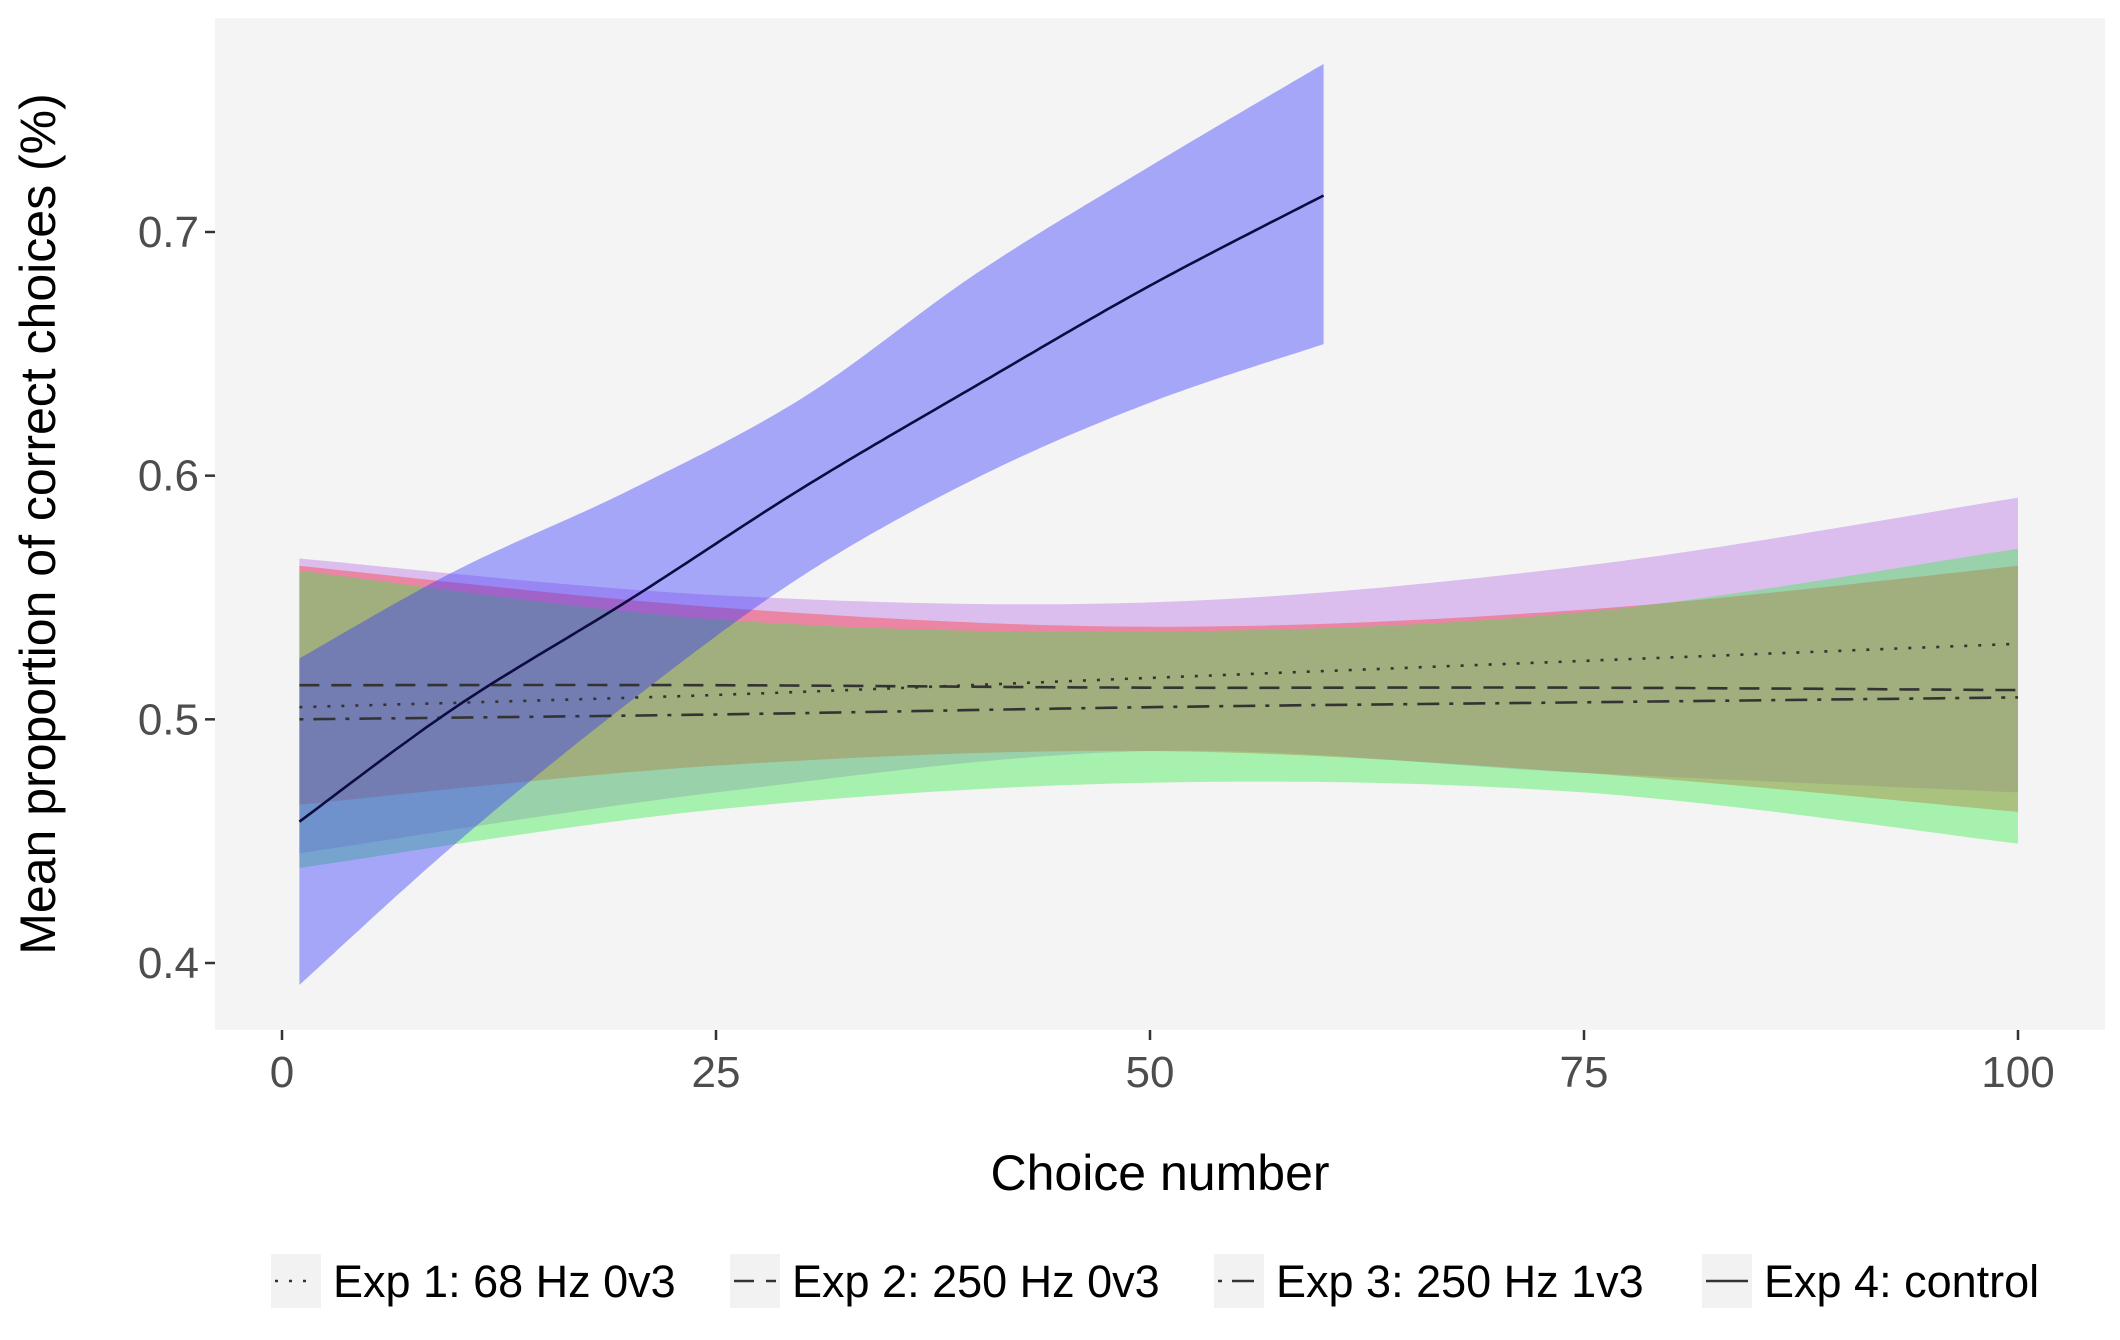 The image size is (2120, 1340). What do you see at coordinates (976, 1281) in the screenshot?
I see `legend-label: Exp 2: 250 Hz 0v3` at bounding box center [976, 1281].